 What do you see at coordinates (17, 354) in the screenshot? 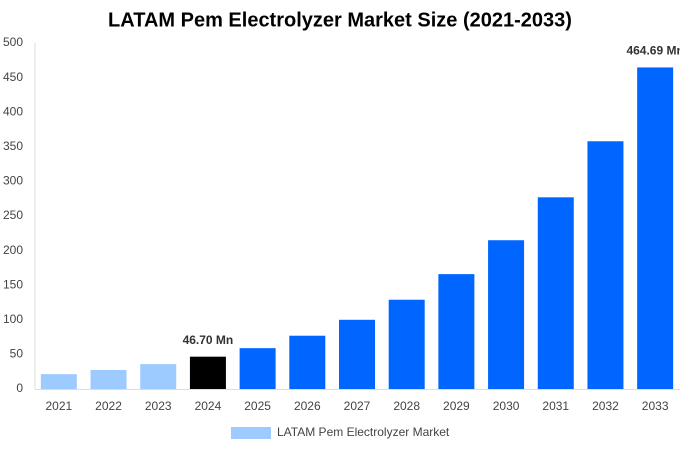
I see `y-tick-label: 50` at bounding box center [17, 354].